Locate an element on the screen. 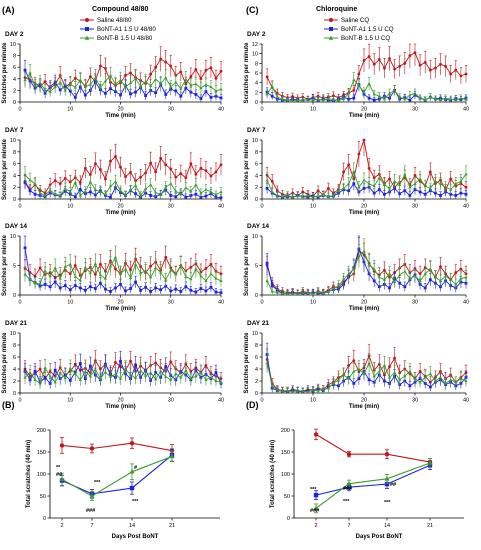 The image size is (481, 550). significance-label: ** is located at coordinates (58, 468).